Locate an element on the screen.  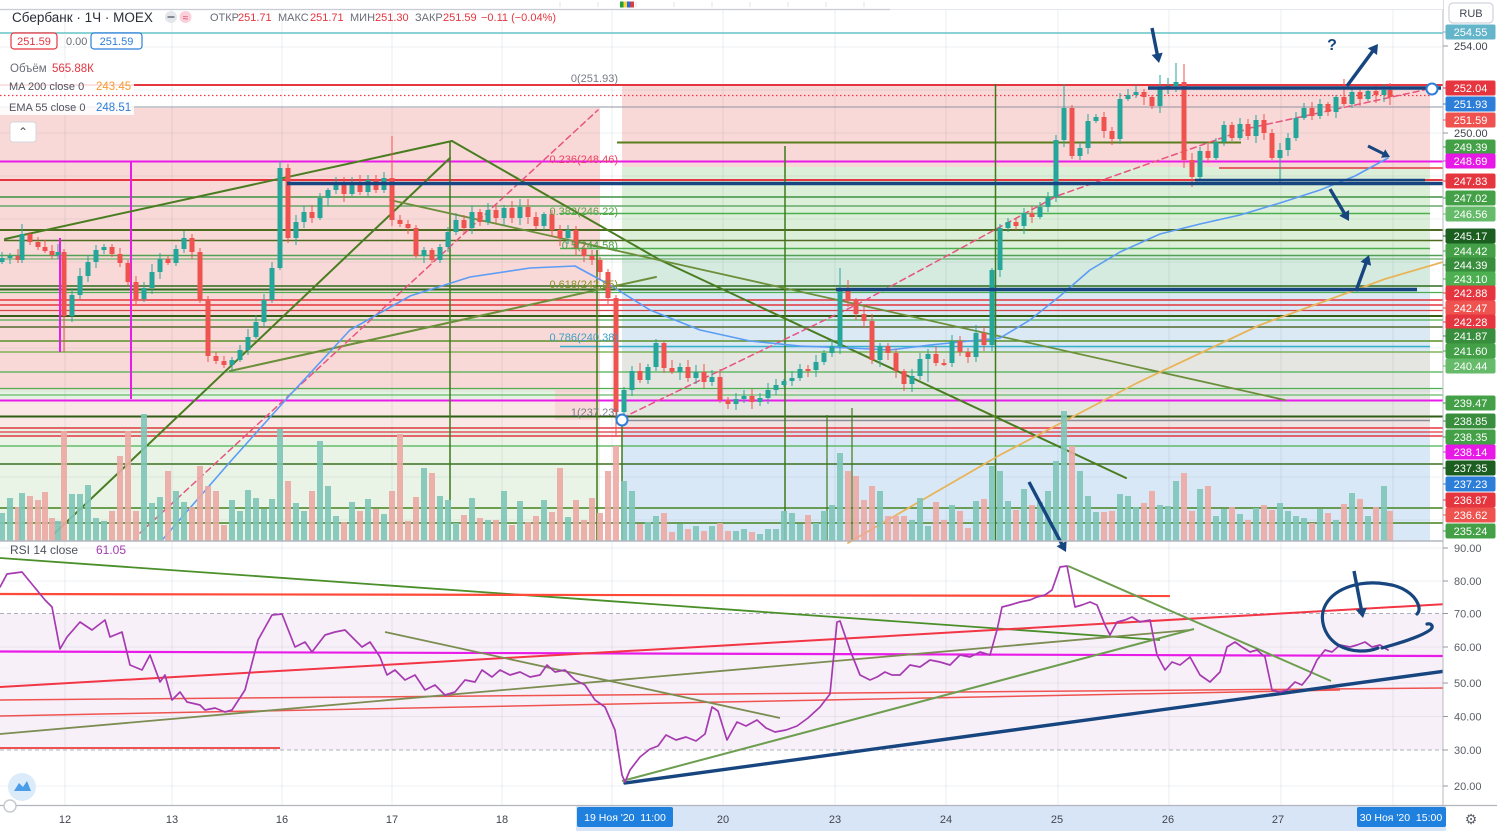
svg-text: RUB is located at coordinates (1470, 14).